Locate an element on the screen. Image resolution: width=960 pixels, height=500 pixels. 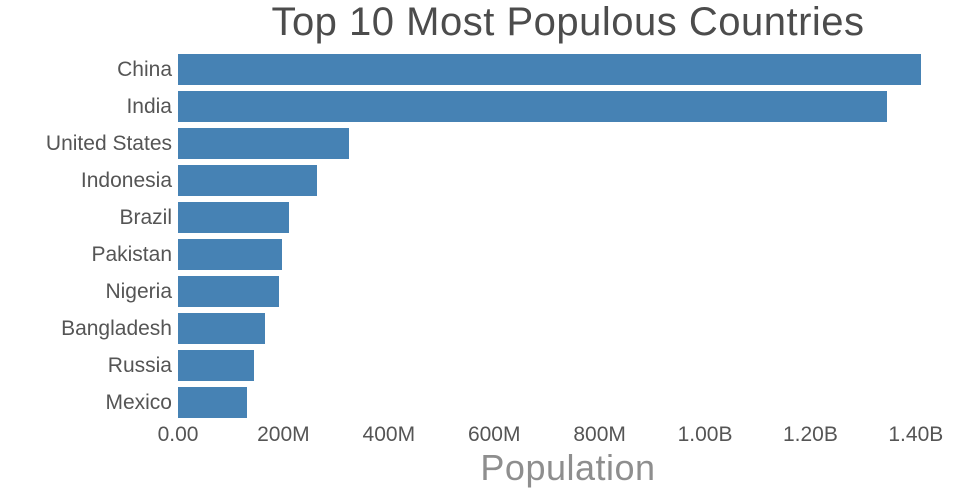
x-tick-label: 200M is located at coordinates (283, 434).